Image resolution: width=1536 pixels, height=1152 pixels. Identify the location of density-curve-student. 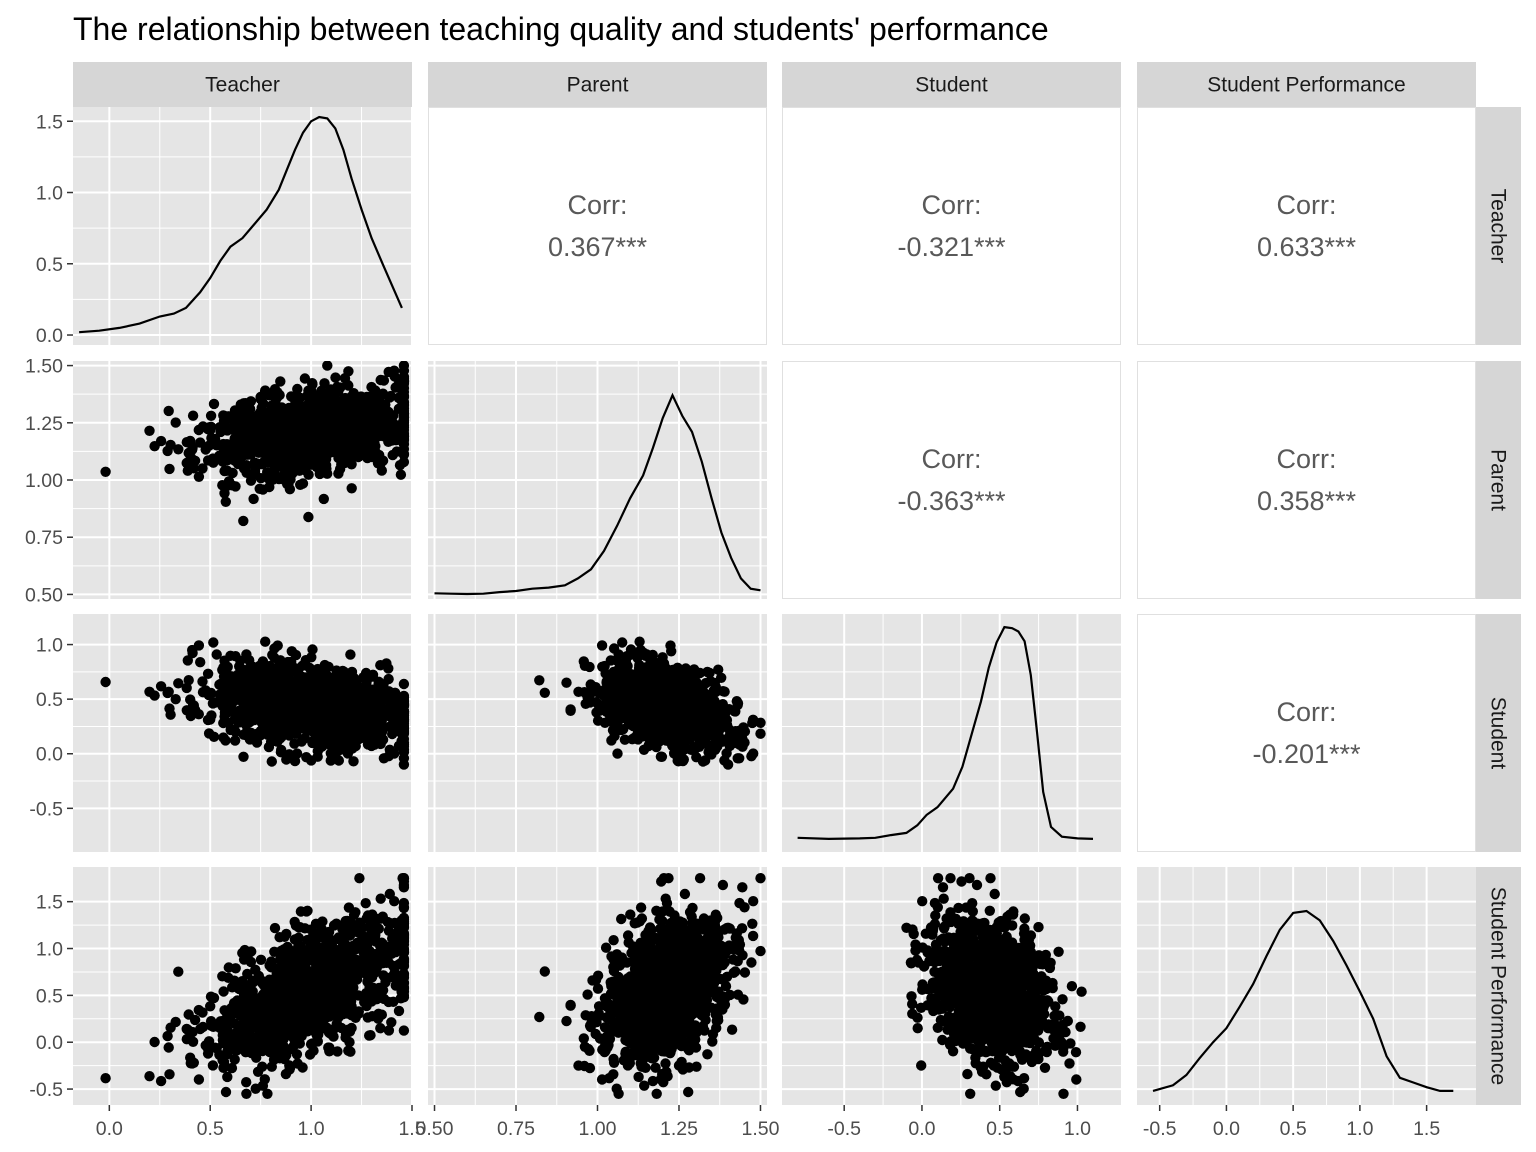
(945, 733).